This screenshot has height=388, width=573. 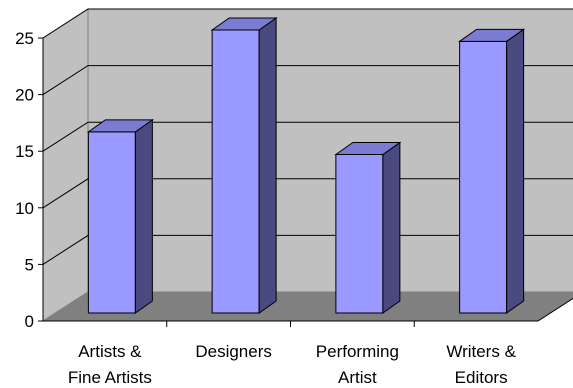 What do you see at coordinates (29, 321) in the screenshot?
I see `y-tick-label: 0` at bounding box center [29, 321].